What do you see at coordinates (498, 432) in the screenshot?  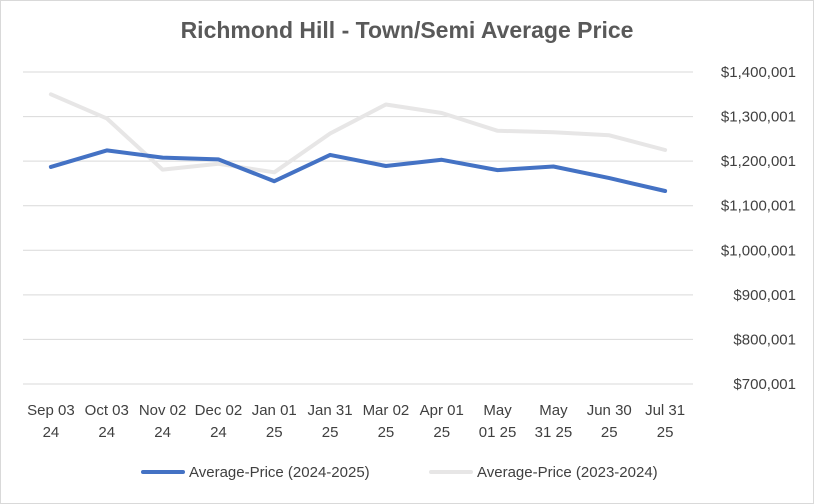 I see `x-tick-label: 01 25` at bounding box center [498, 432].